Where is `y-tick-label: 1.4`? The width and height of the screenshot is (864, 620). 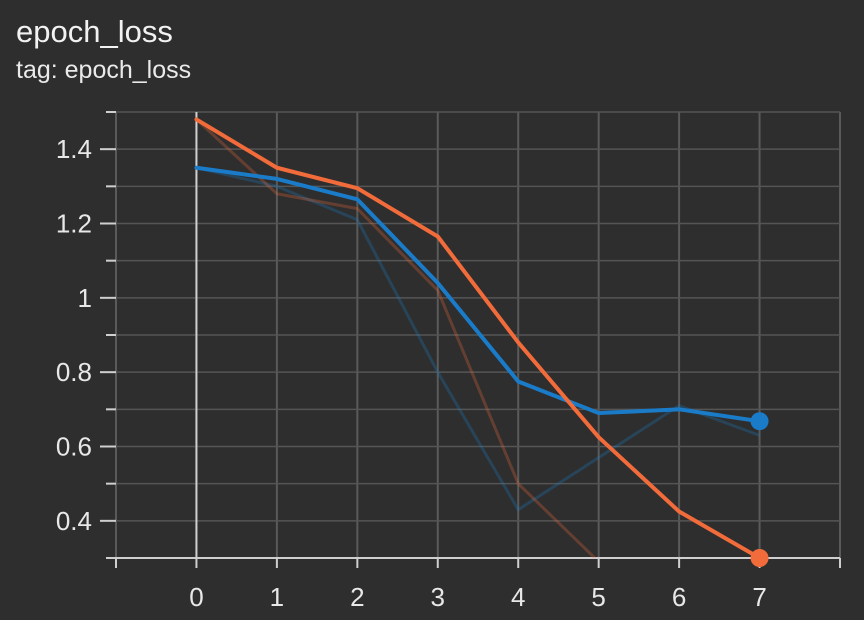
y-tick-label: 1.4 is located at coordinates (74, 149).